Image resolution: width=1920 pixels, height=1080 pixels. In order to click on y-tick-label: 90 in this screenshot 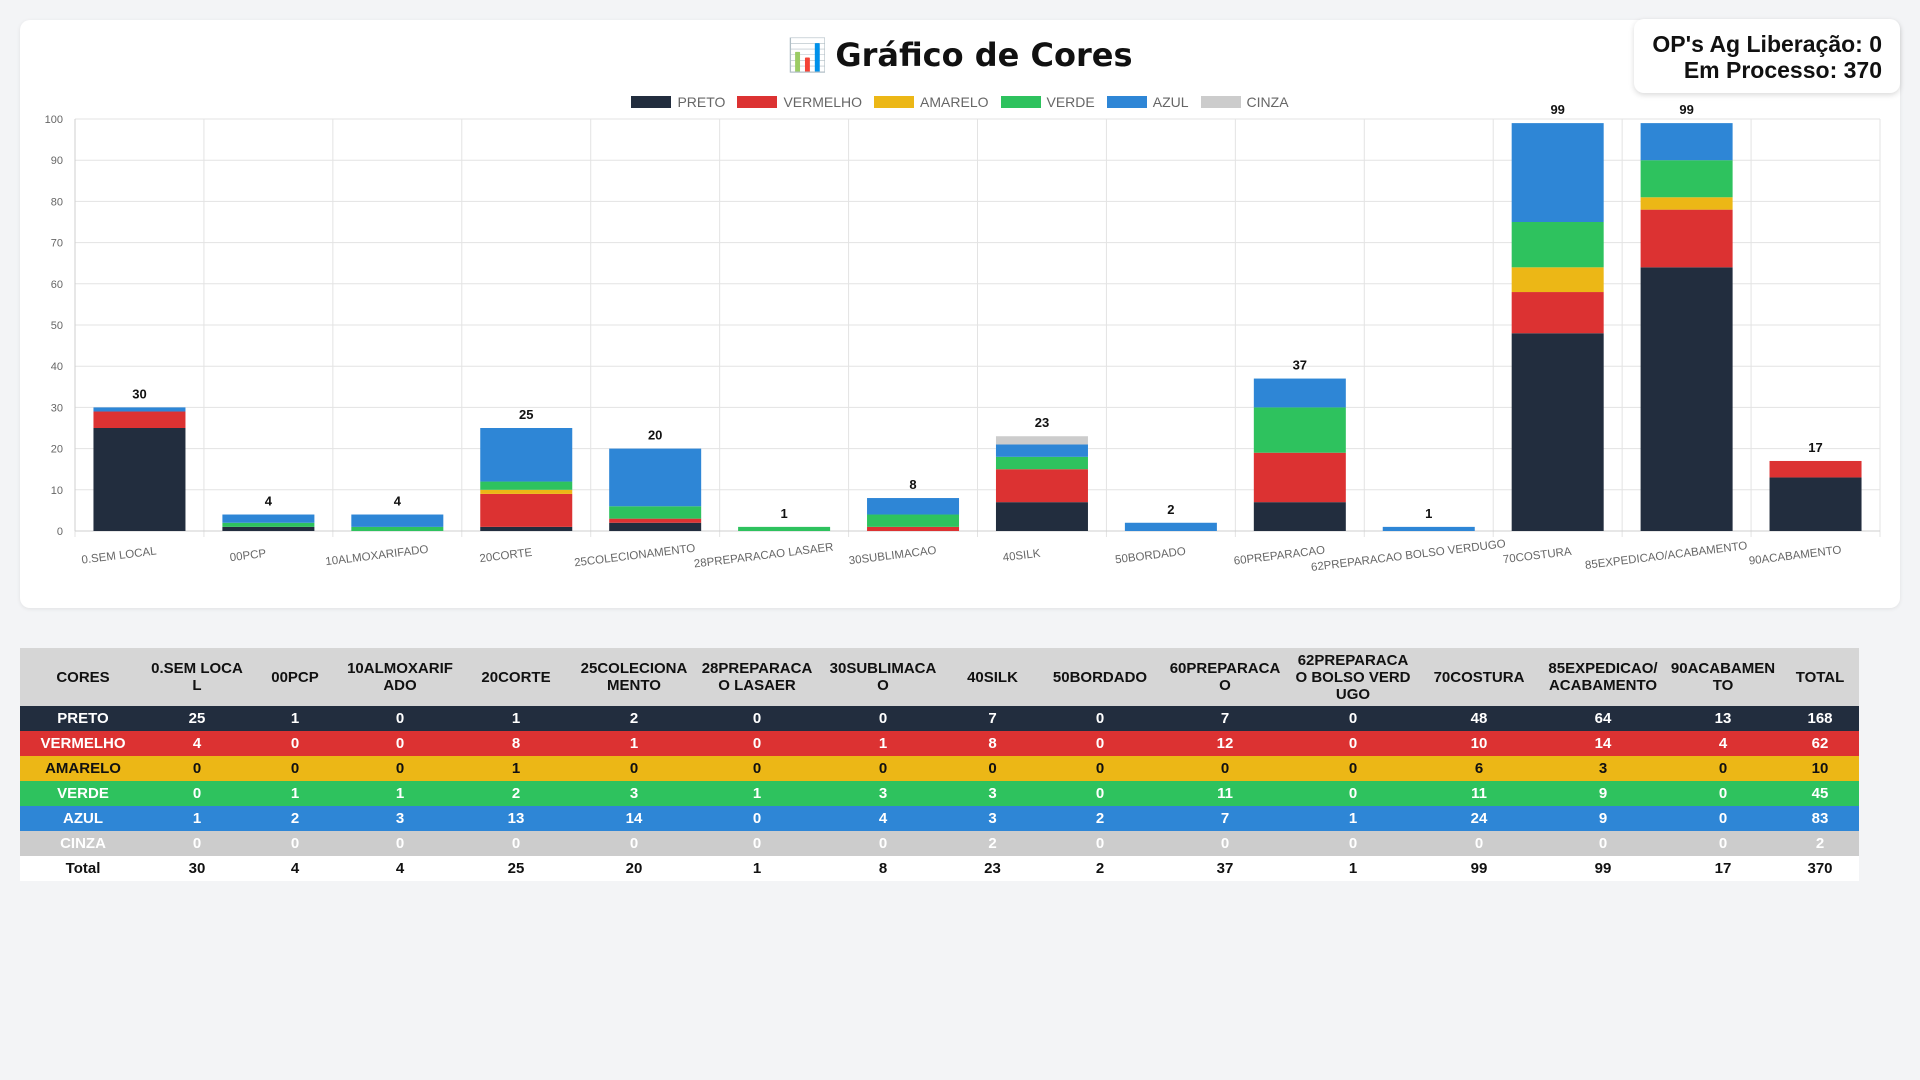, I will do `click(57, 161)`.